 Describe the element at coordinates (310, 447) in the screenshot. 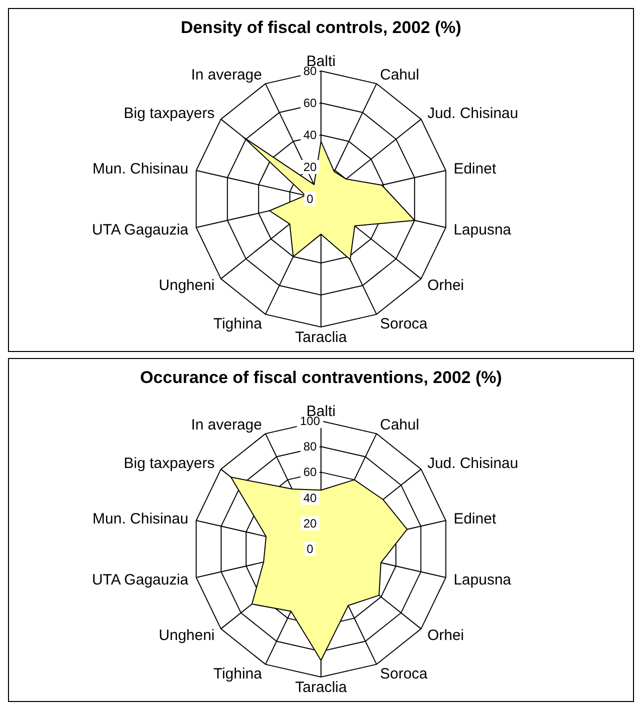

I see `y-tick-label: 80` at that location.